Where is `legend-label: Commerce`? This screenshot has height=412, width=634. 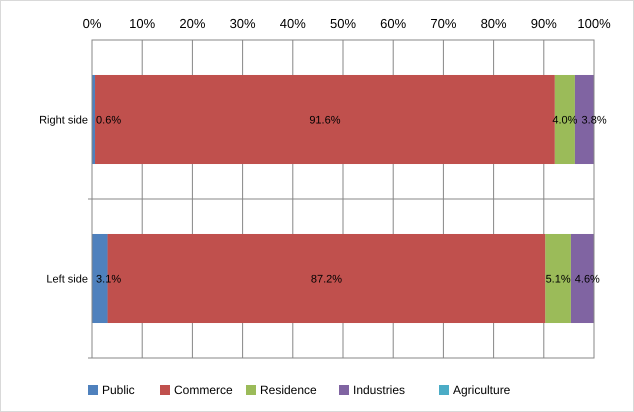 legend-label: Commerce is located at coordinates (203, 390).